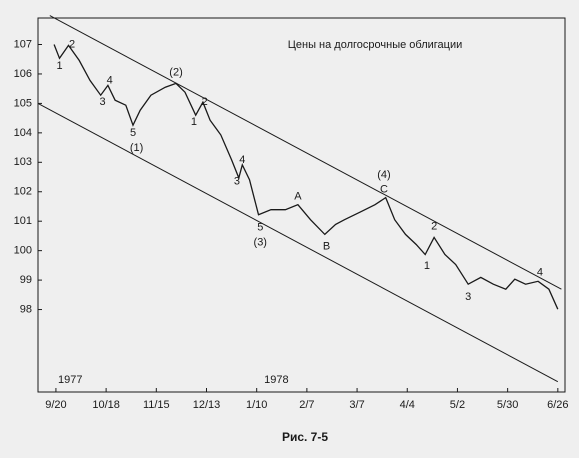 This screenshot has height=458, width=579. I want to click on x-tick-label: 3/7, so click(356, 405).